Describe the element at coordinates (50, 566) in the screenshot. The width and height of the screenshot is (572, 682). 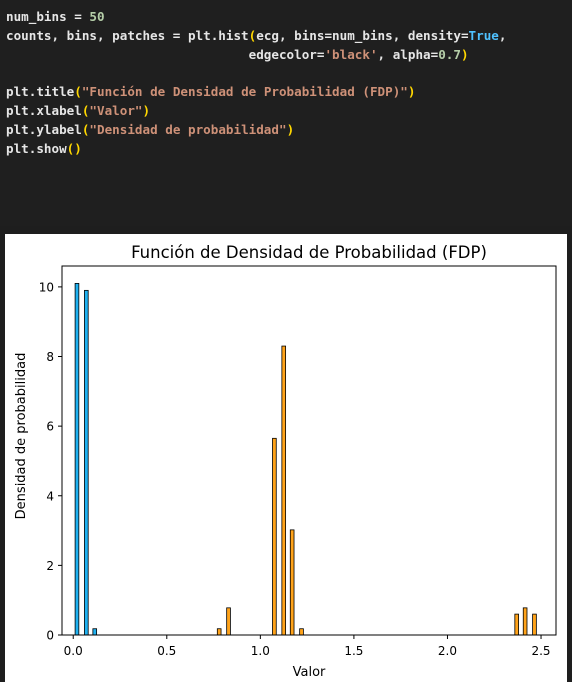
I see `y-tick-label: 2` at that location.